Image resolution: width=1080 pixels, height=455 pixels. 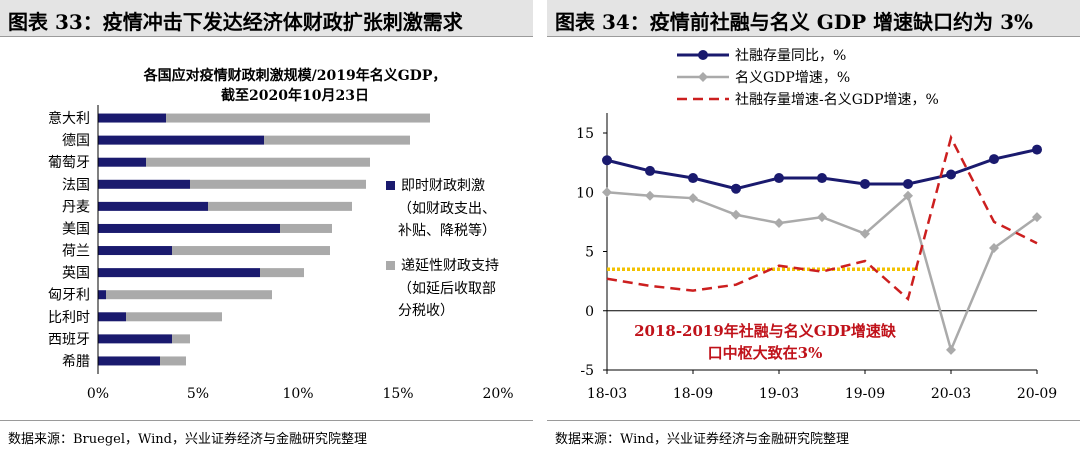 What do you see at coordinates (76, 229) in the screenshot?
I see `category-label: 美国` at bounding box center [76, 229].